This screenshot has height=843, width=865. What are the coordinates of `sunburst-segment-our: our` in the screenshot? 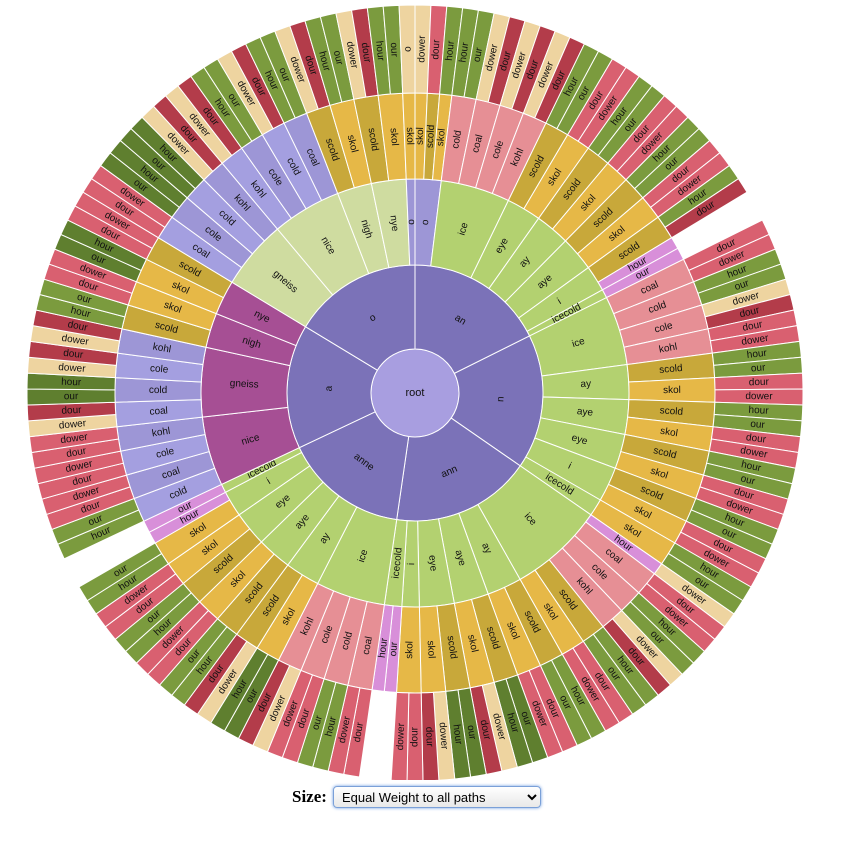 It's located at (71, 397).